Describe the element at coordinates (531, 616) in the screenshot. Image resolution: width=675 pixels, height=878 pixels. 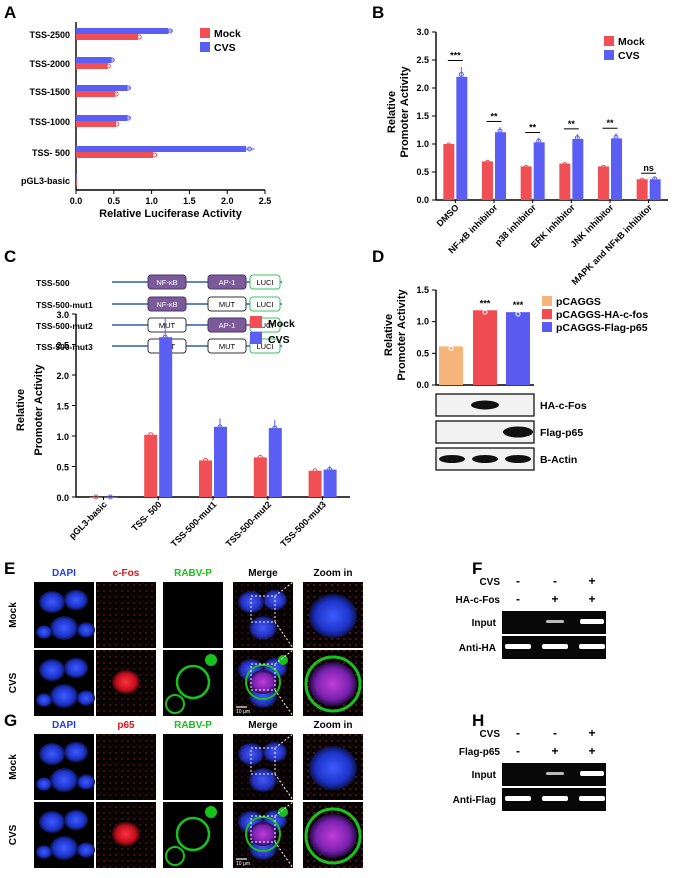
I see `gel-f: CVS HA-c-Fos - - - + + + Input Anti-HA` at that location.